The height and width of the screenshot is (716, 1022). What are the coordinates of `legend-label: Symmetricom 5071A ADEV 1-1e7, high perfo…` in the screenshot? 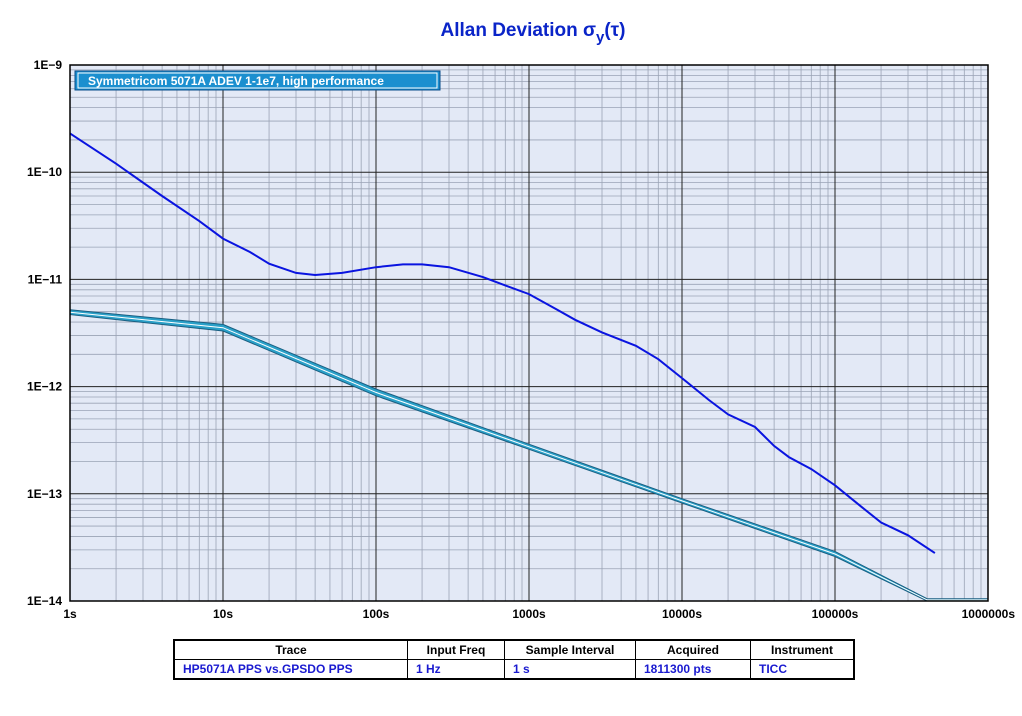 It's located at (236, 81).